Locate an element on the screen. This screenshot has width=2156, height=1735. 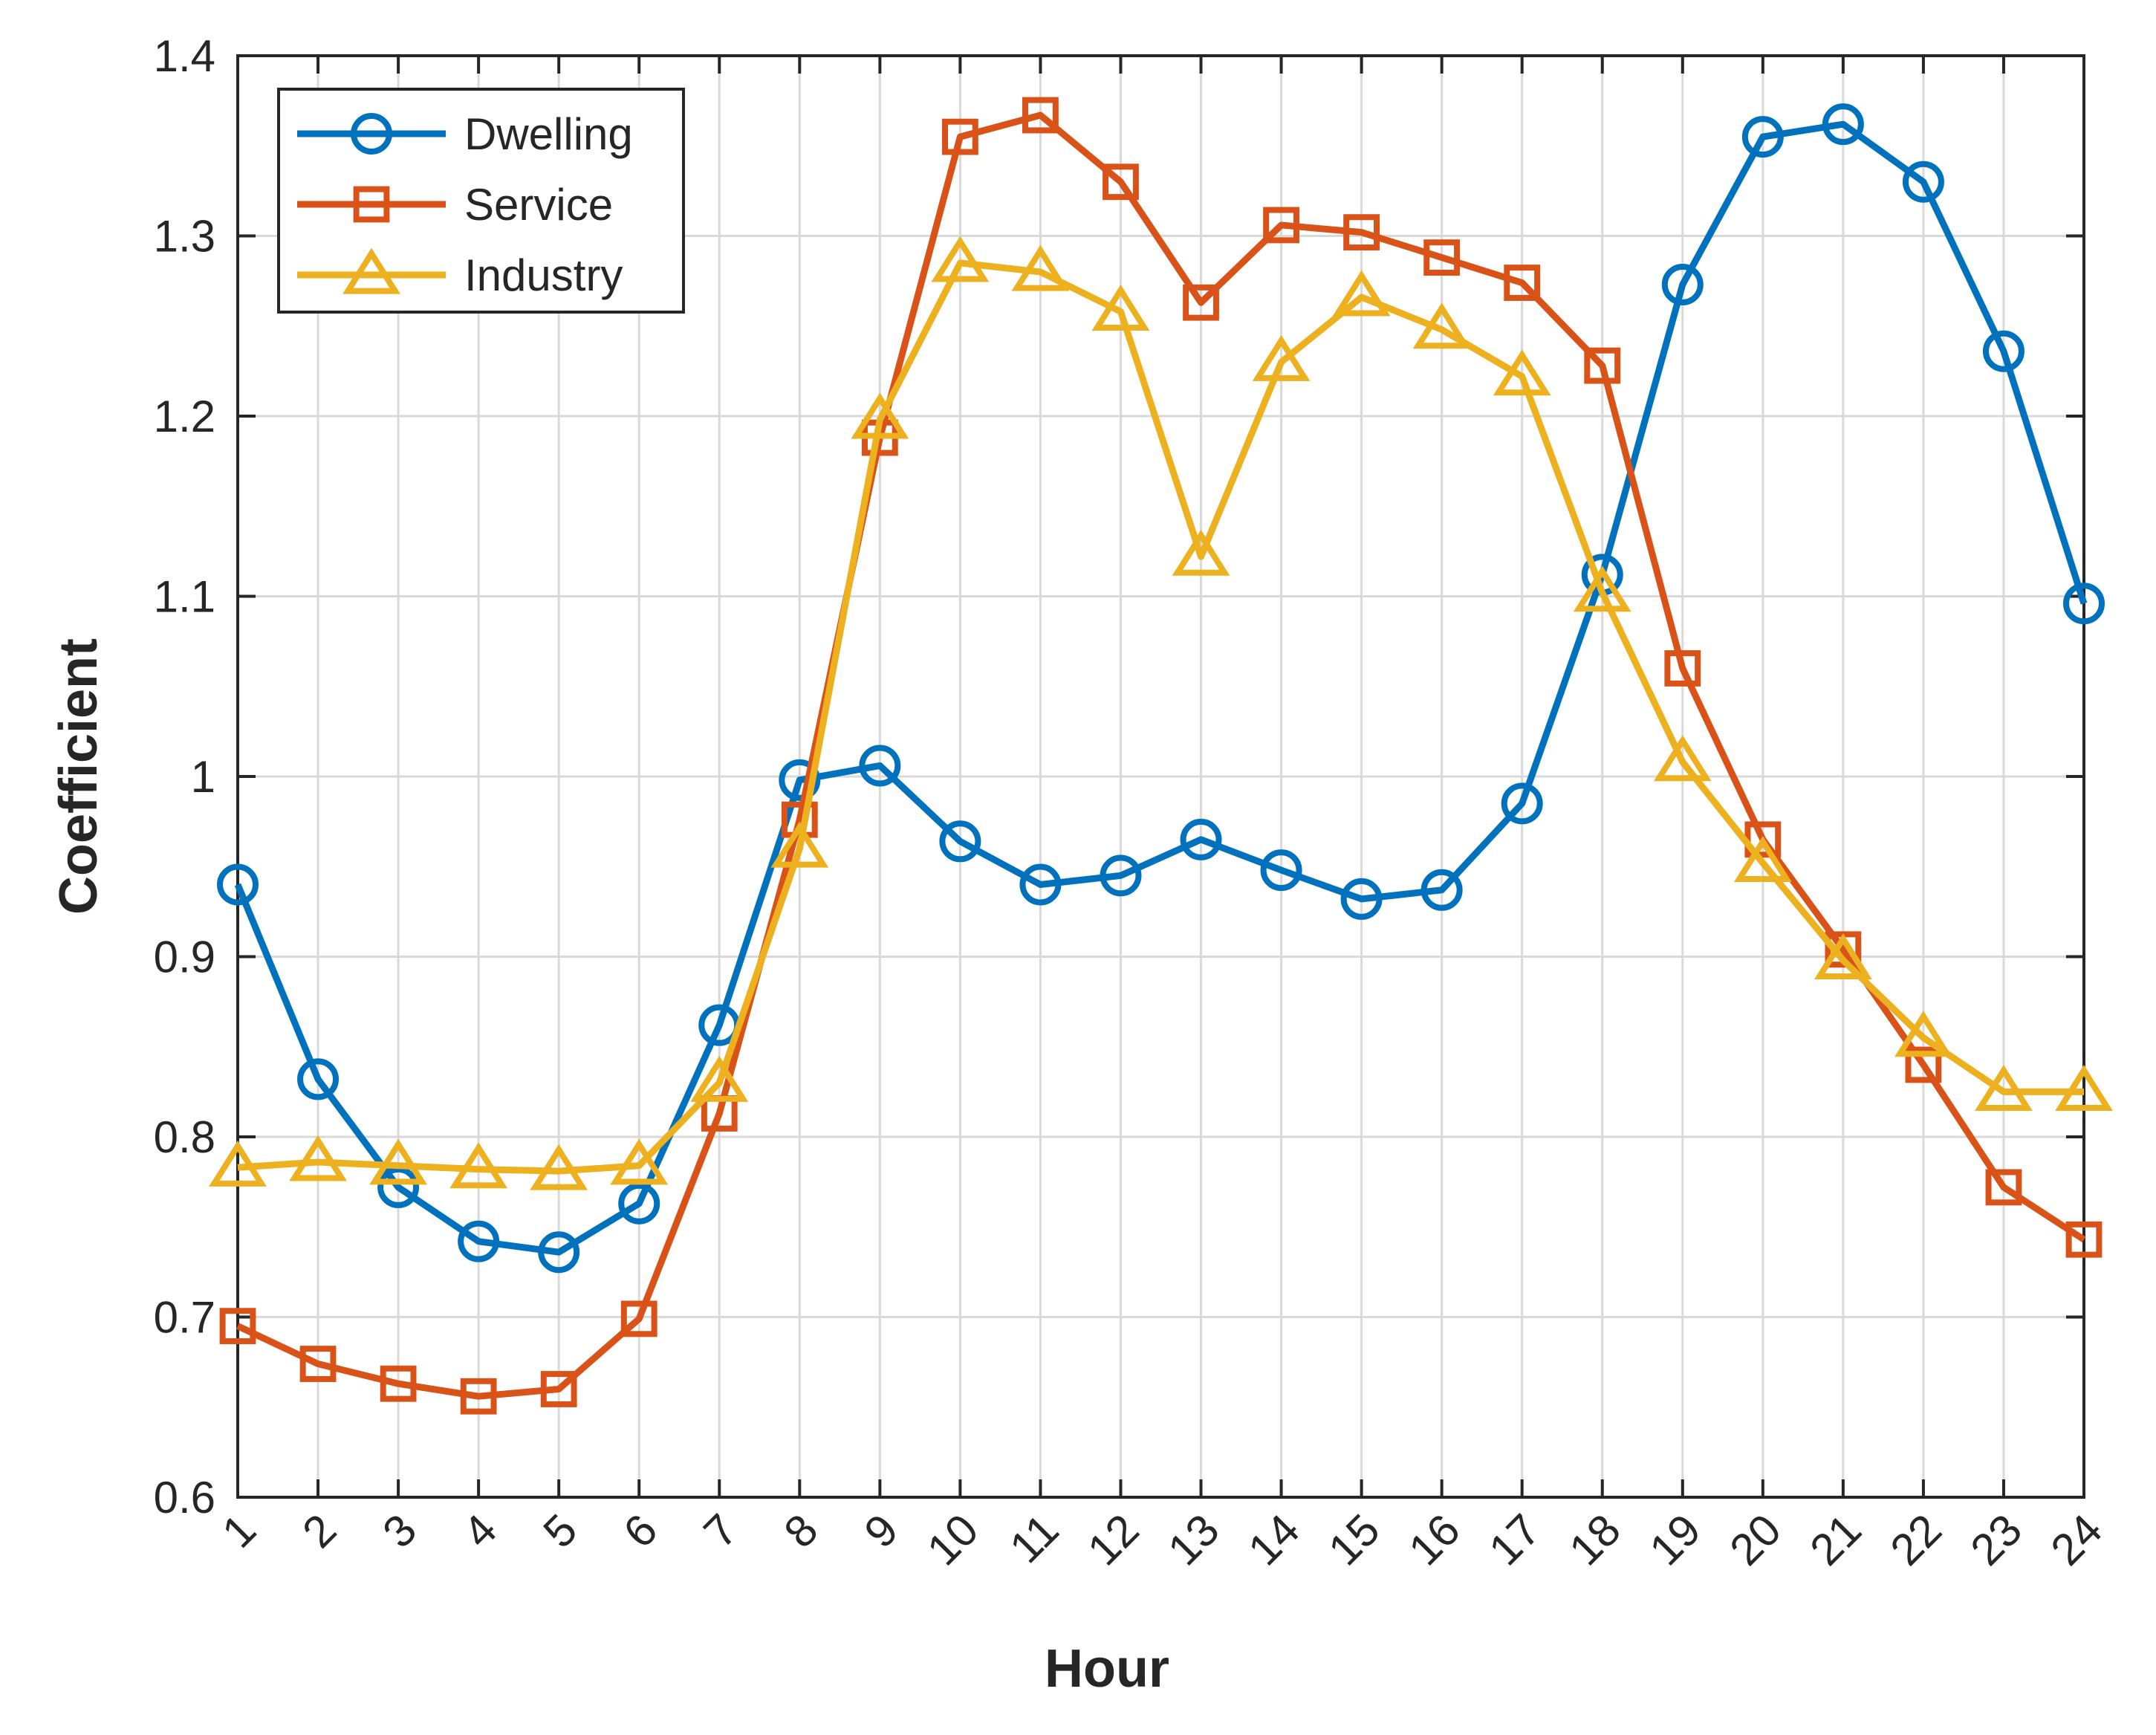
y-tick-label: 0.9 is located at coordinates (184, 957).